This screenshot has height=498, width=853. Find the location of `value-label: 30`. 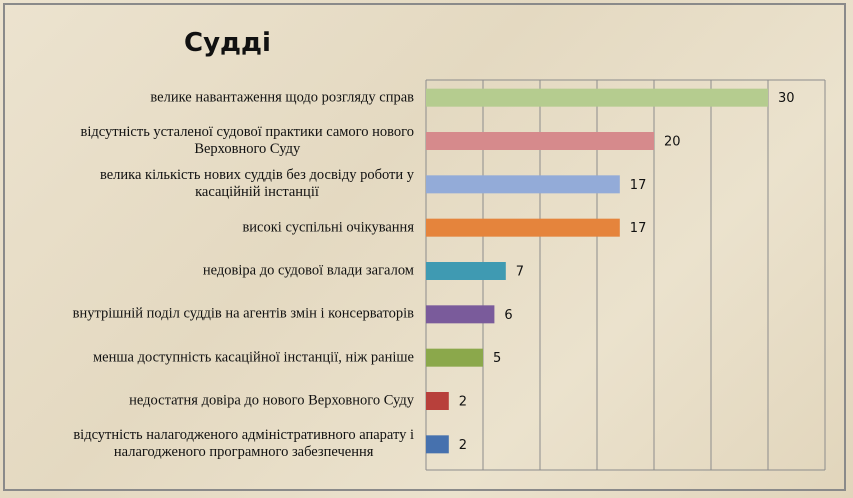

value-label: 30 is located at coordinates (786, 98).